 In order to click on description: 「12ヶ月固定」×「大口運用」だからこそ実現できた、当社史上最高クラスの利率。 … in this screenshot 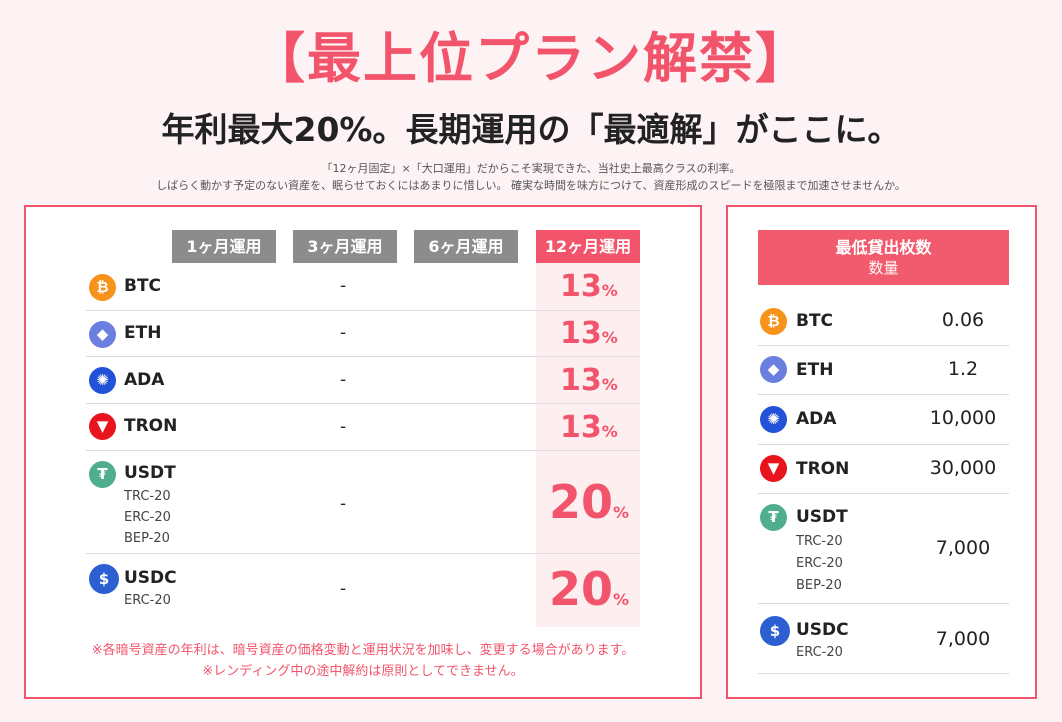, I will do `click(531, 177)`.